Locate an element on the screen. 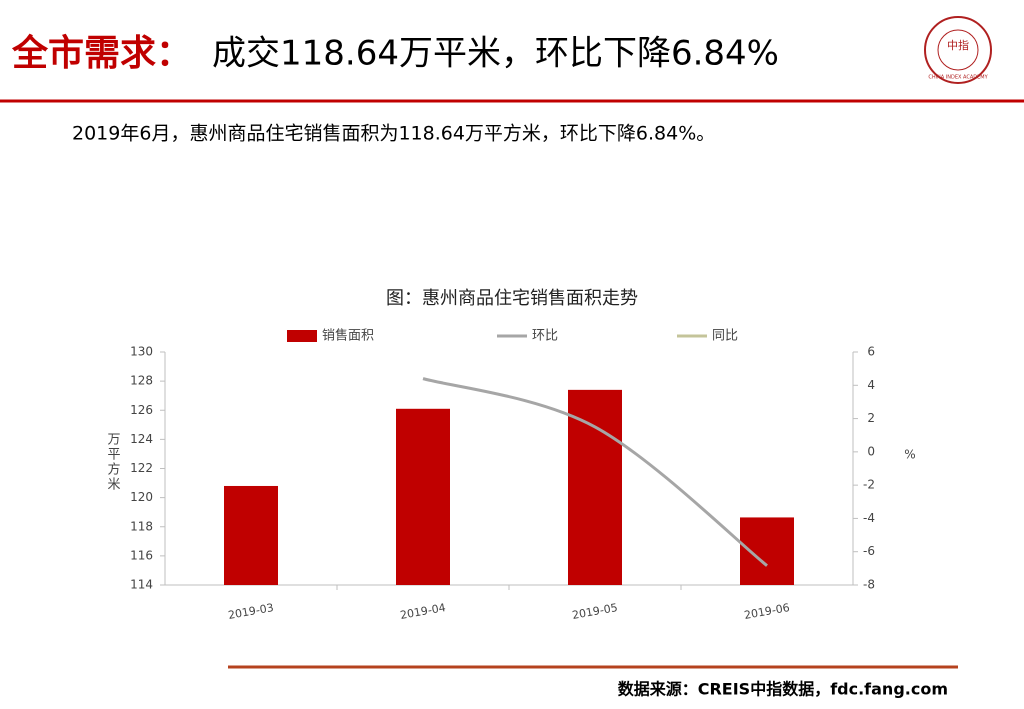 This screenshot has height=709, width=1024. logo-text: 中指 is located at coordinates (958, 45).